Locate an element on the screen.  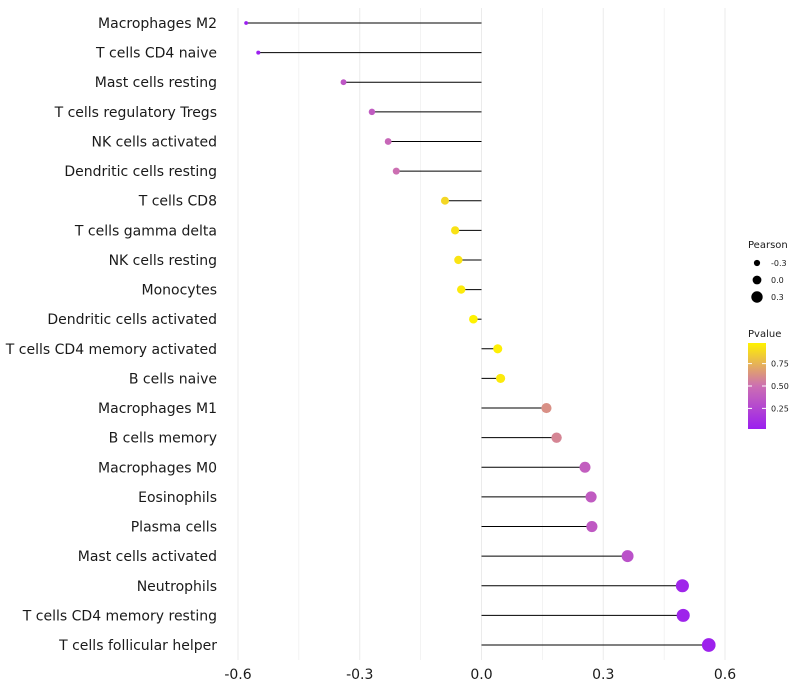
y-axis-label: Neutrophils is located at coordinates (177, 587).